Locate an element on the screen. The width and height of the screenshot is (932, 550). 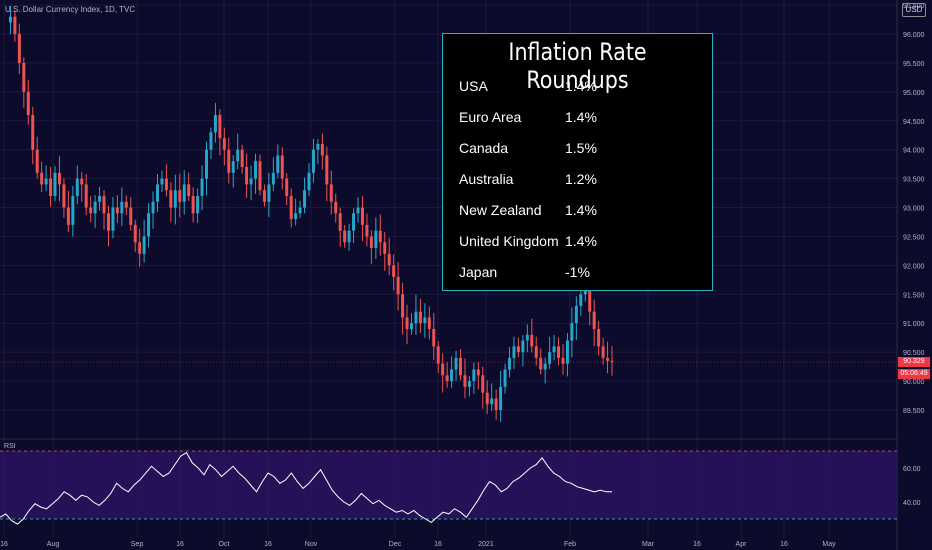
currency-button: USD is located at coordinates (914, 10).